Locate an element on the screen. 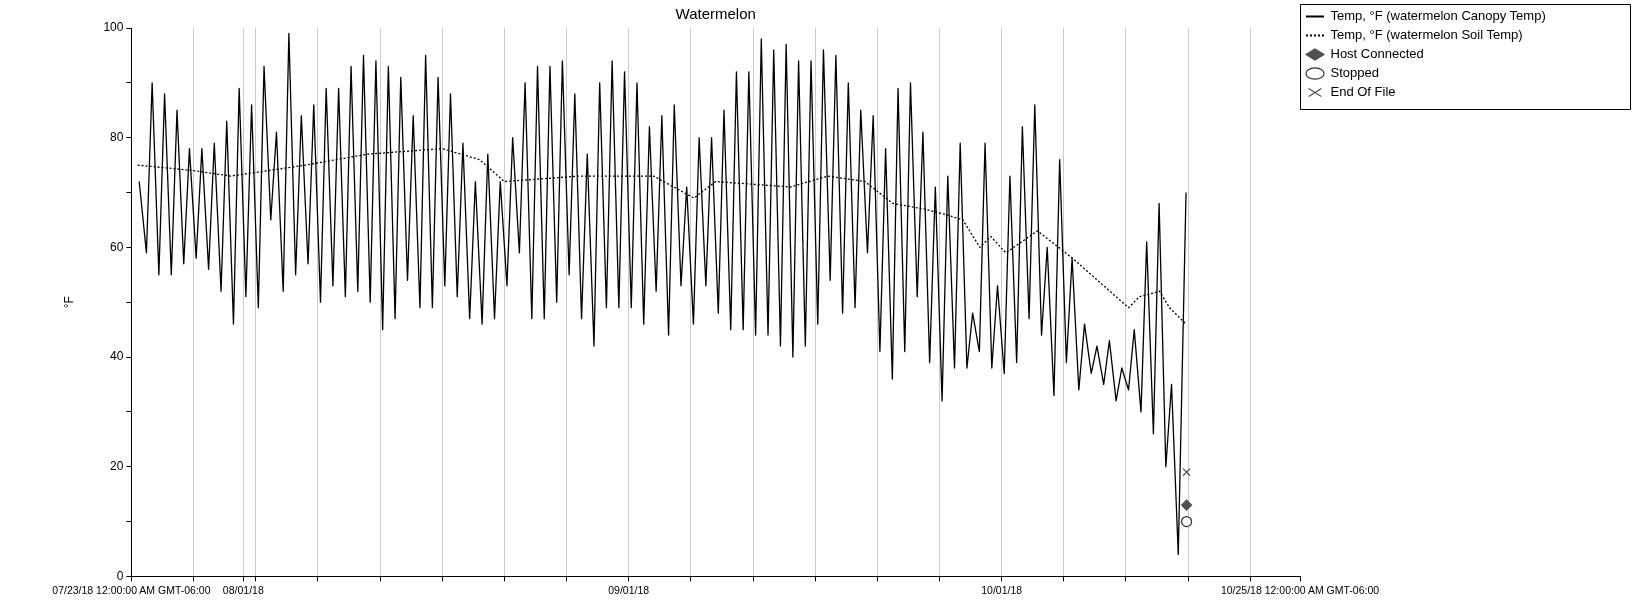 This screenshot has width=1636, height=612. y-tick-label: 60 is located at coordinates (117, 246).